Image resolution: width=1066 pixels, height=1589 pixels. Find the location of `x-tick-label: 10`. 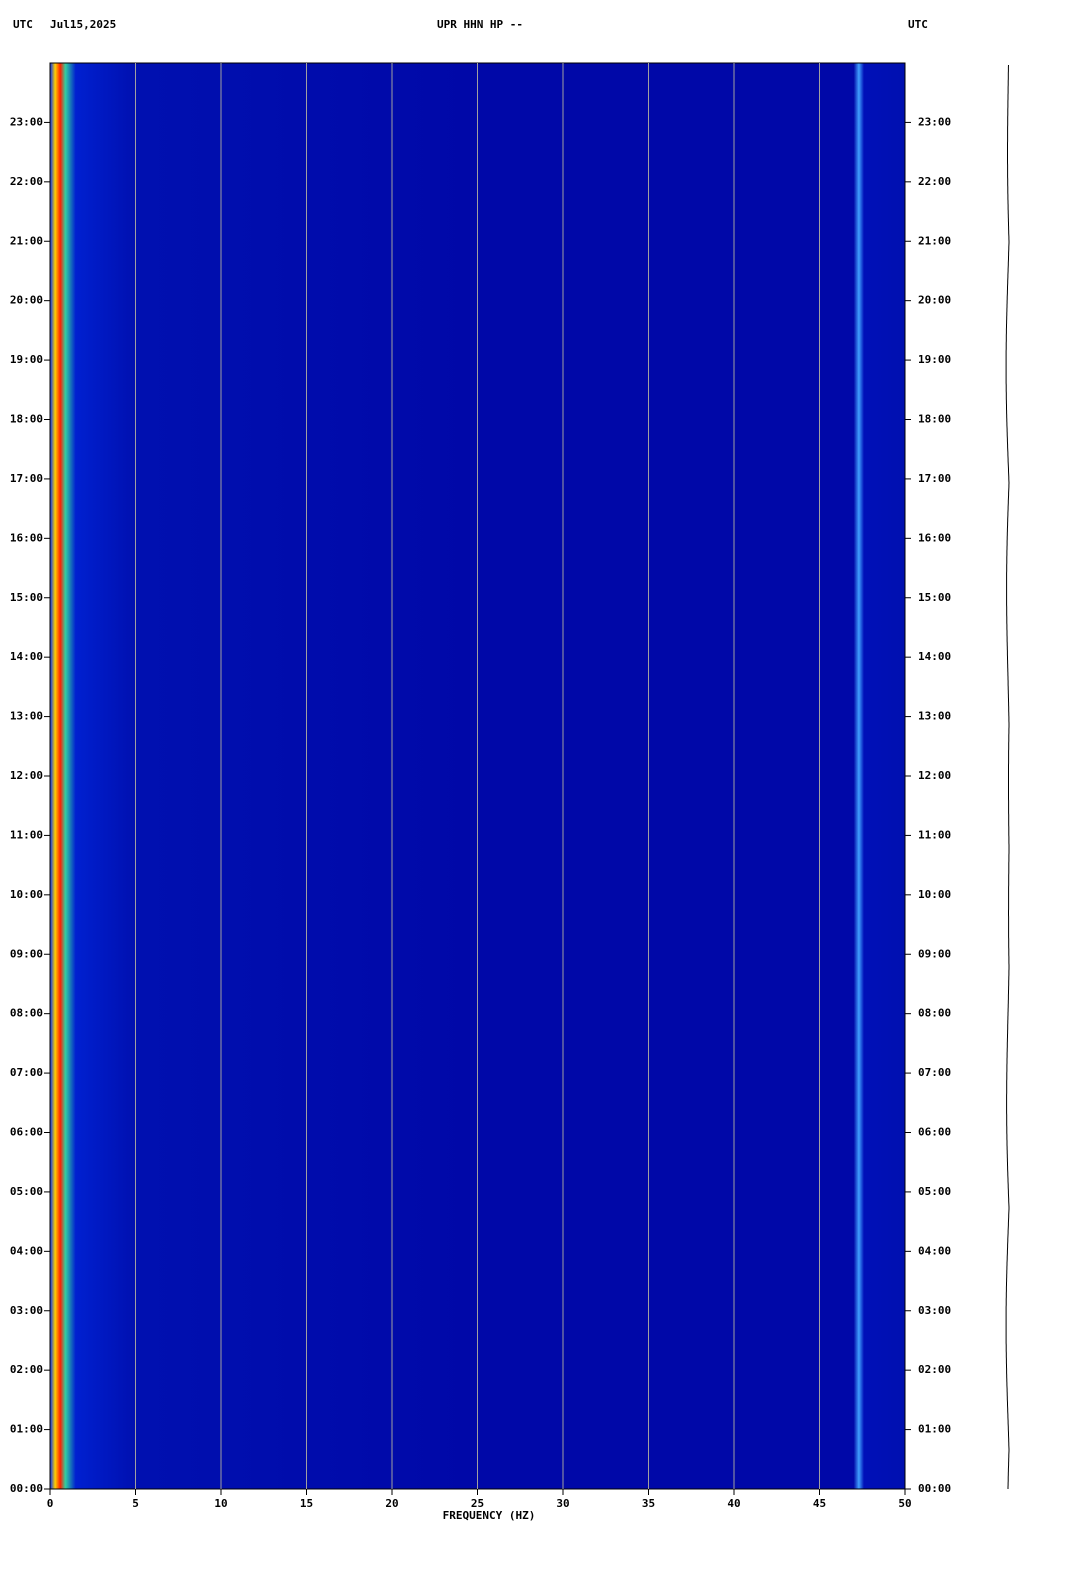

x-tick-label: 10 is located at coordinates (220, 1503).